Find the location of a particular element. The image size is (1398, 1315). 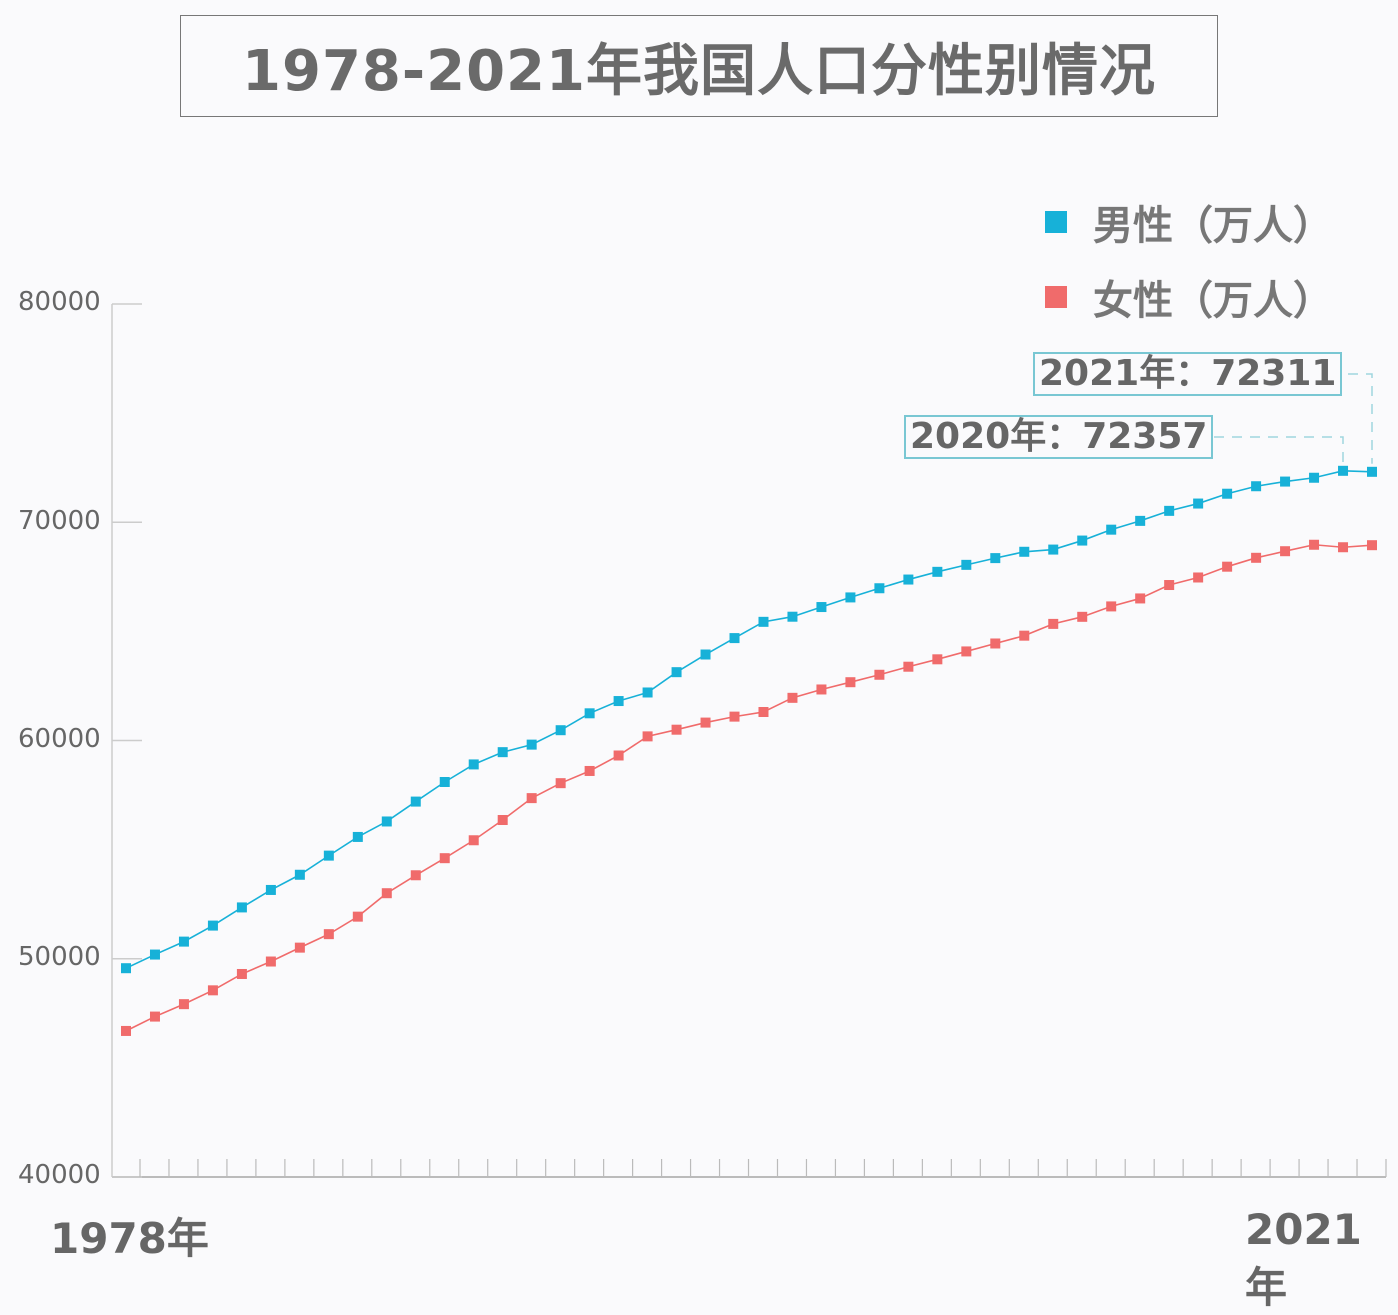

annotation-leader-2020 is located at coordinates (1270, 449).